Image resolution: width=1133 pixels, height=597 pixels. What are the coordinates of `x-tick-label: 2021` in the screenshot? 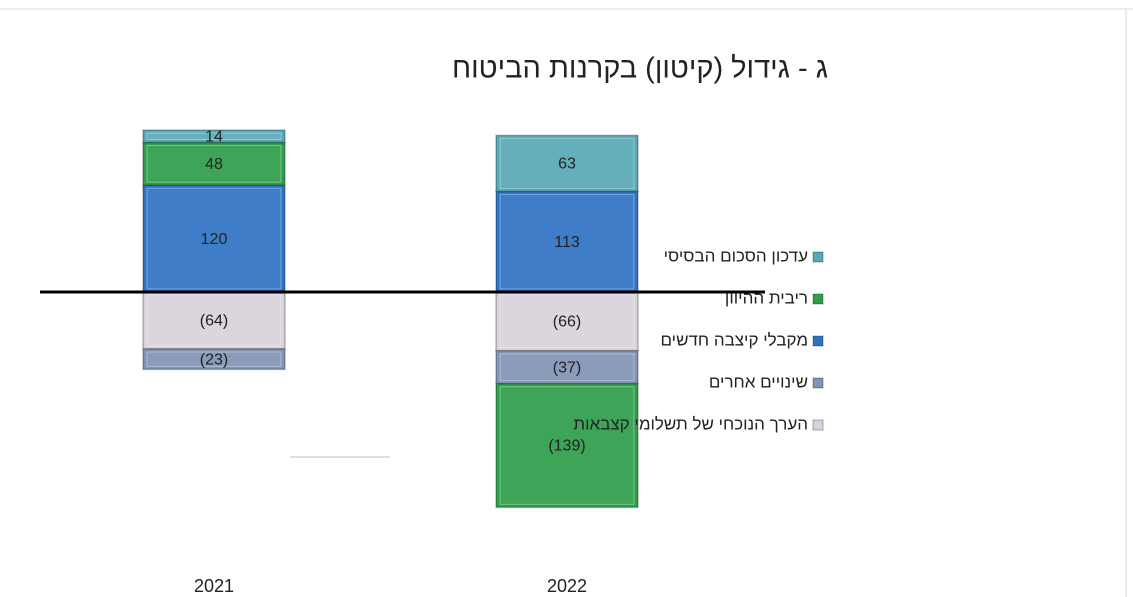 It's located at (214, 586).